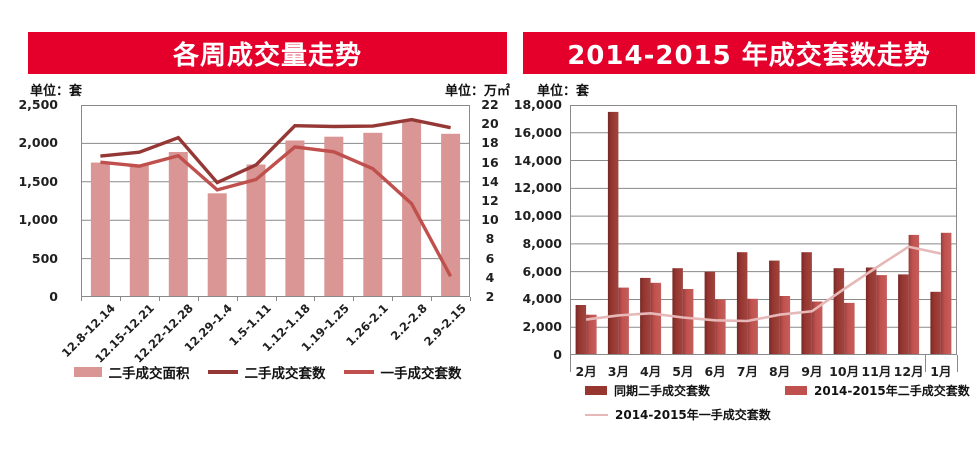 The width and height of the screenshot is (980, 457). Describe the element at coordinates (285, 374) in the screenshot. I see `legend-label-secondhand-units: 二手成交套数` at that location.